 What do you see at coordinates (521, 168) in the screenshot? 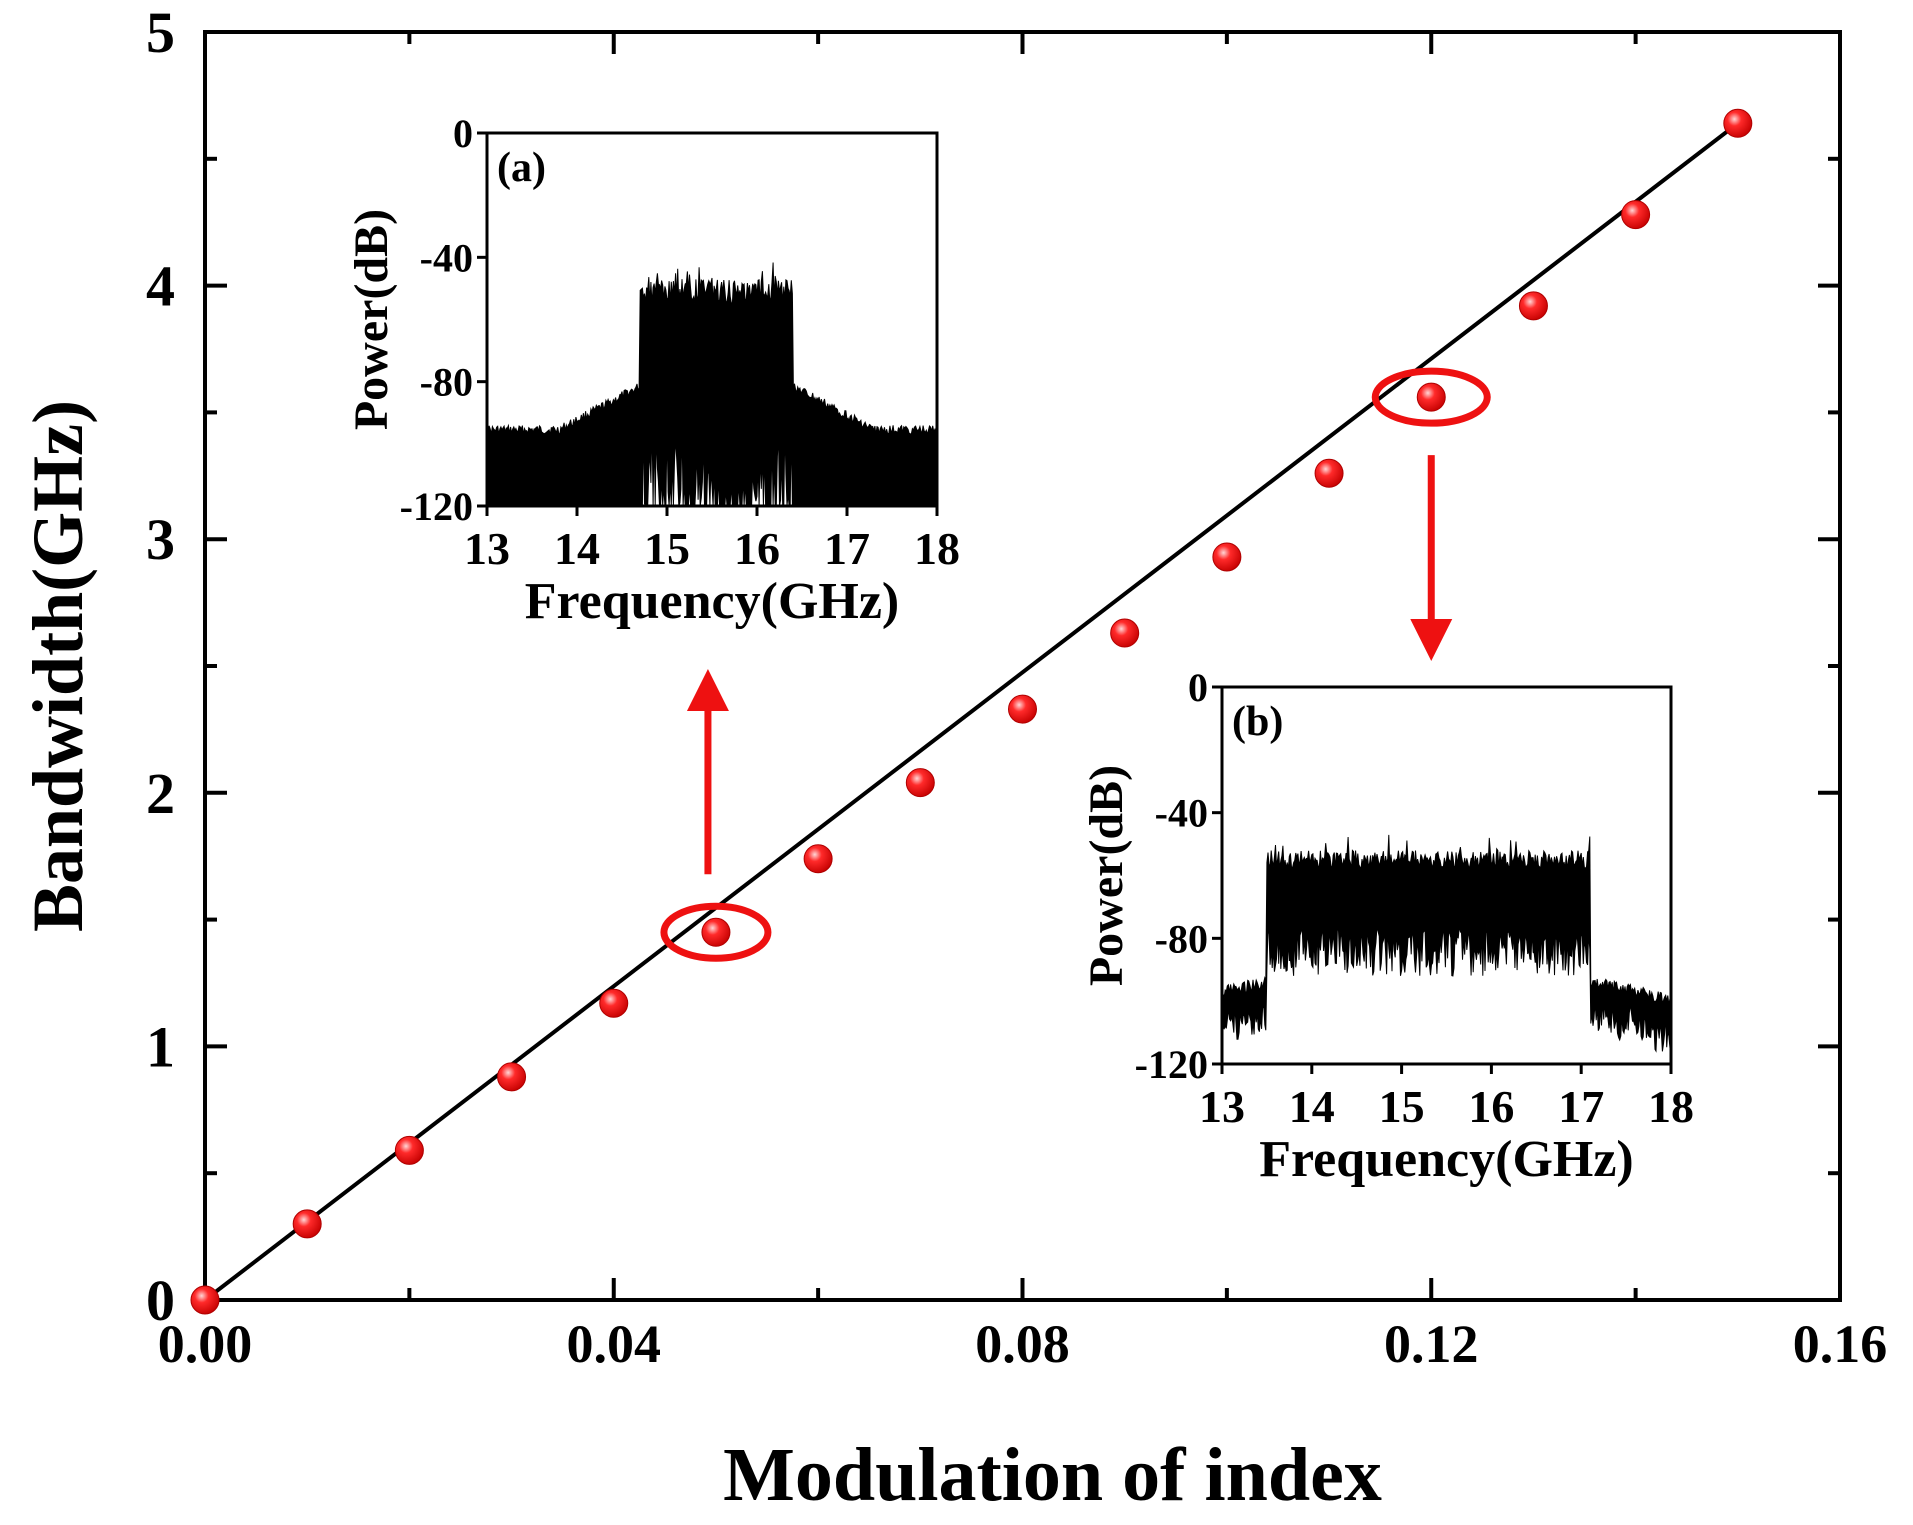
I see `inset-panel-label: (a)` at bounding box center [521, 168].